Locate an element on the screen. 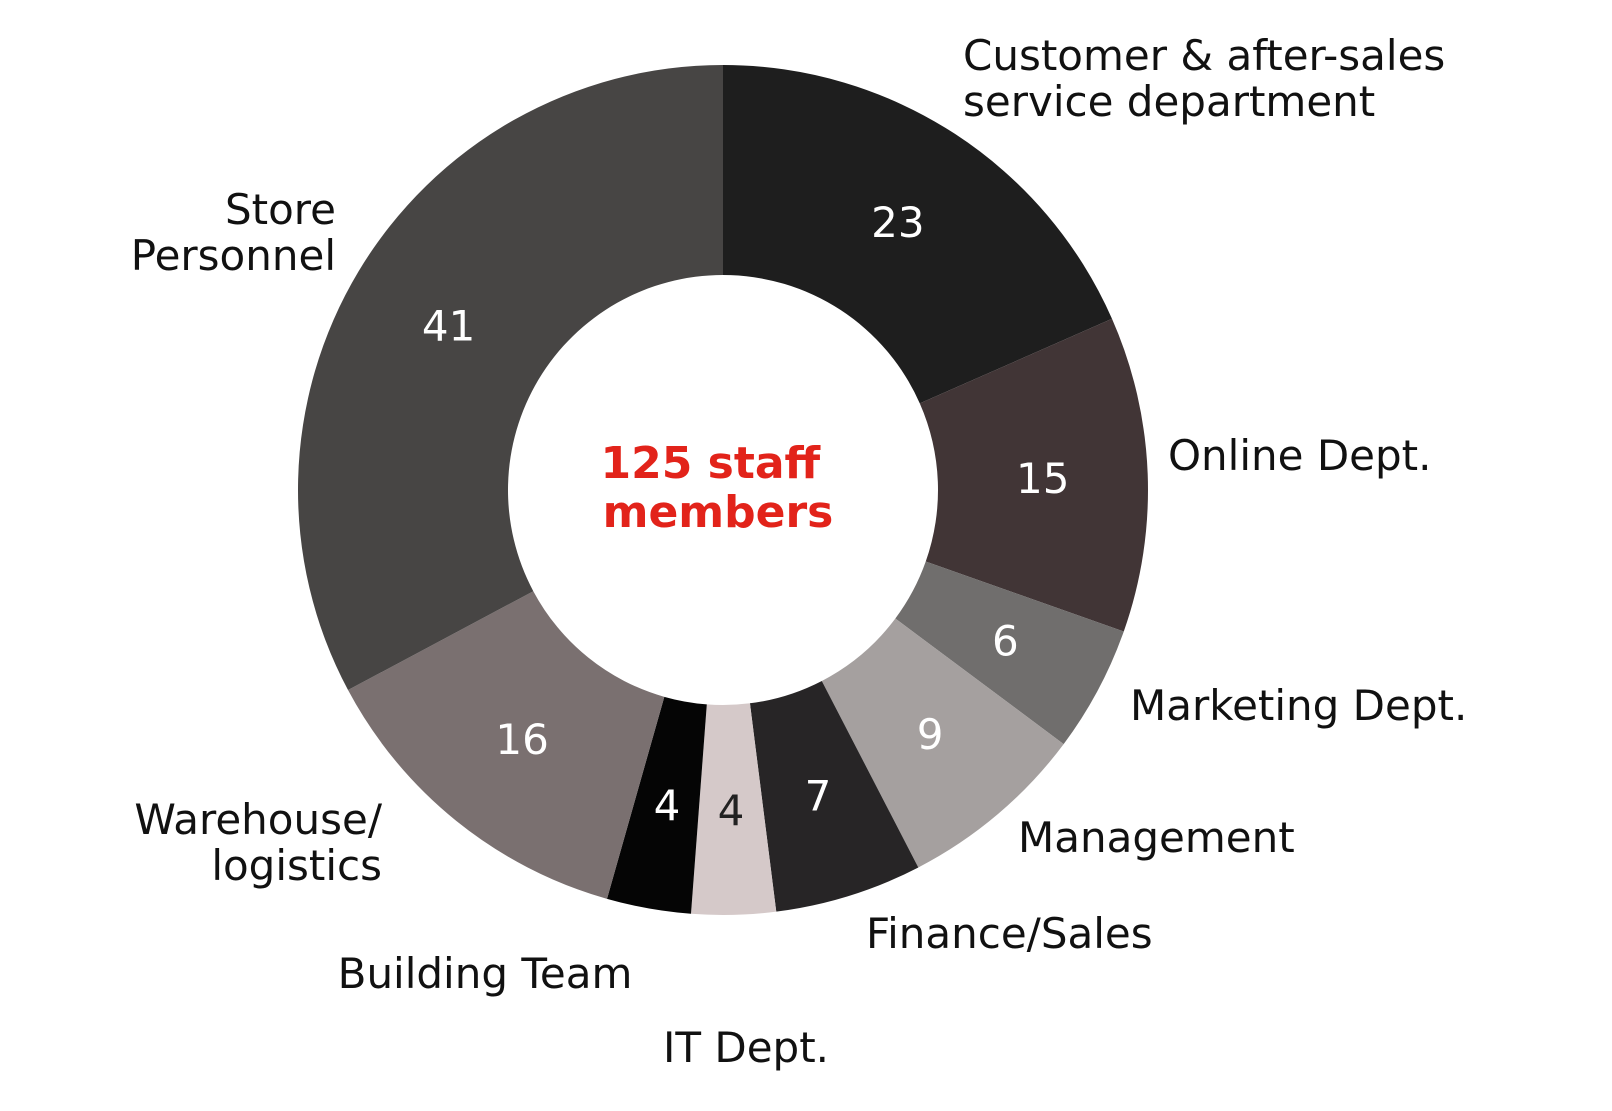  slice-category-label: Warehouse/logistics is located at coordinates (258, 842).